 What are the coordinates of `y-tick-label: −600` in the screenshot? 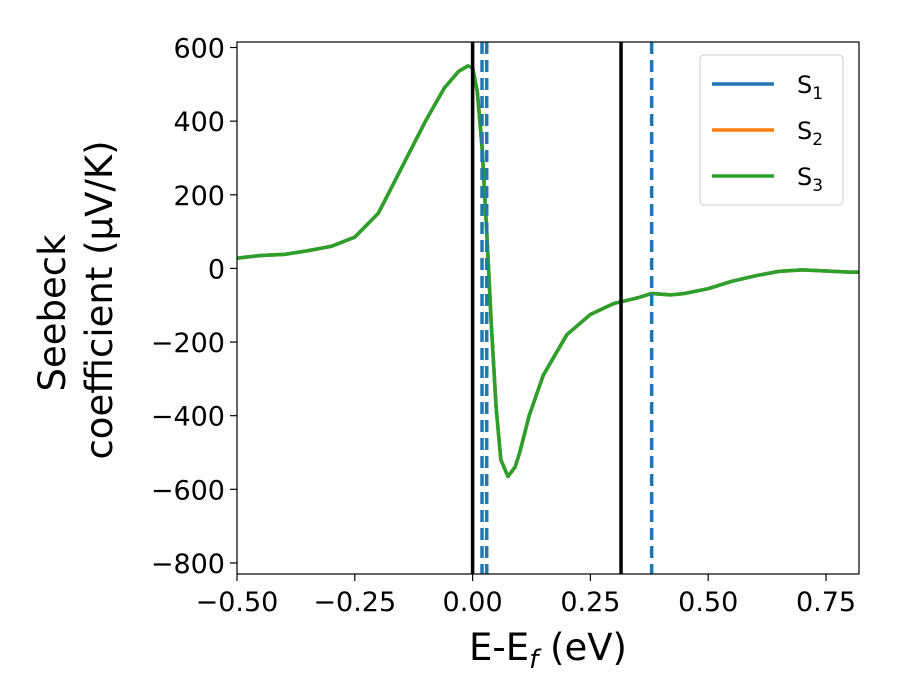 It's located at (188, 490).